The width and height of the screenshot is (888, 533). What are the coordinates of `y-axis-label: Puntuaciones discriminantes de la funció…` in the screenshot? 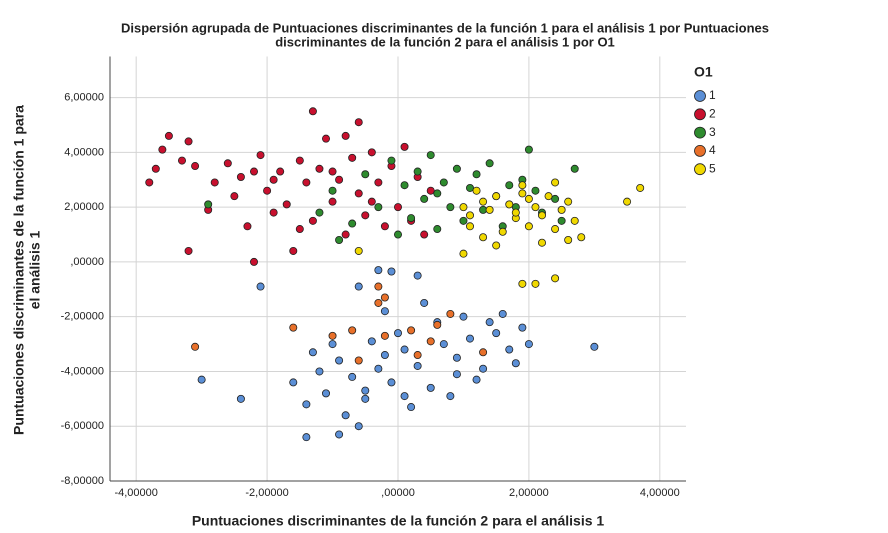 It's located at (19, 270).